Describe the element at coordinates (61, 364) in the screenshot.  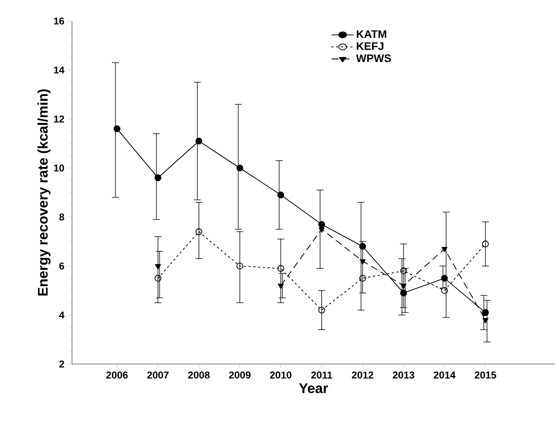
I see `y-tick-label: 2` at that location.